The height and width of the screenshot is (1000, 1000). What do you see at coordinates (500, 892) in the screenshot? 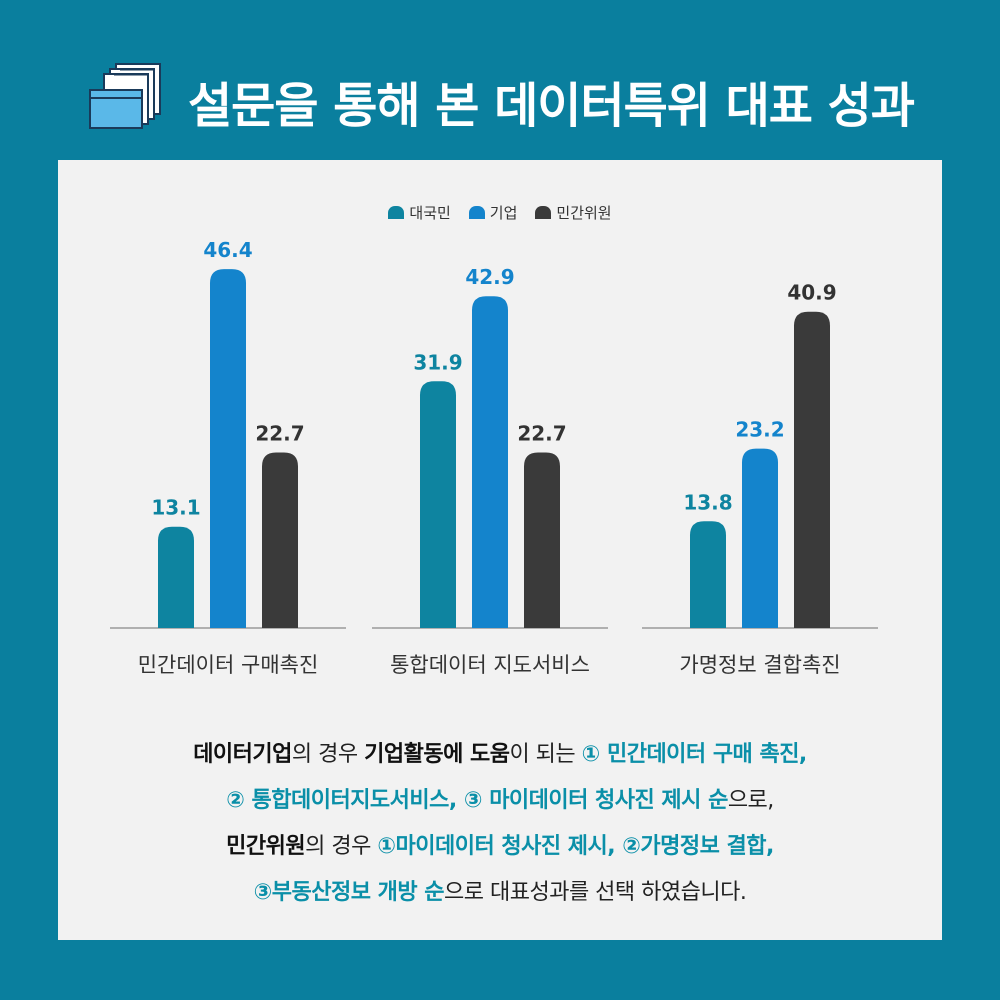
I see `summary-line-4: ③부동산정보 개방 순으로 대표성과를 선택 하였습니다.` at bounding box center [500, 892].